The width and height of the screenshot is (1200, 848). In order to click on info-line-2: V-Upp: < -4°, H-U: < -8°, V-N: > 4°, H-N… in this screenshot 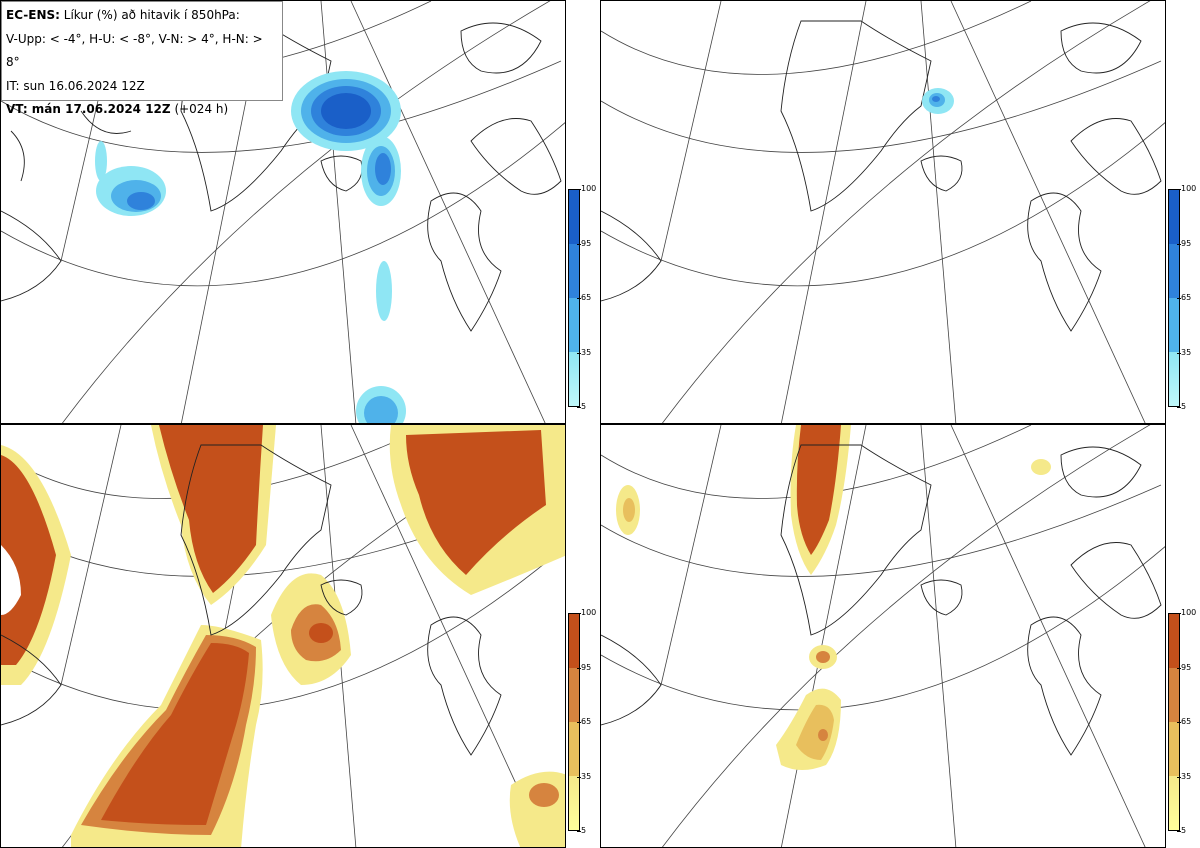, I will do `click(134, 50)`.